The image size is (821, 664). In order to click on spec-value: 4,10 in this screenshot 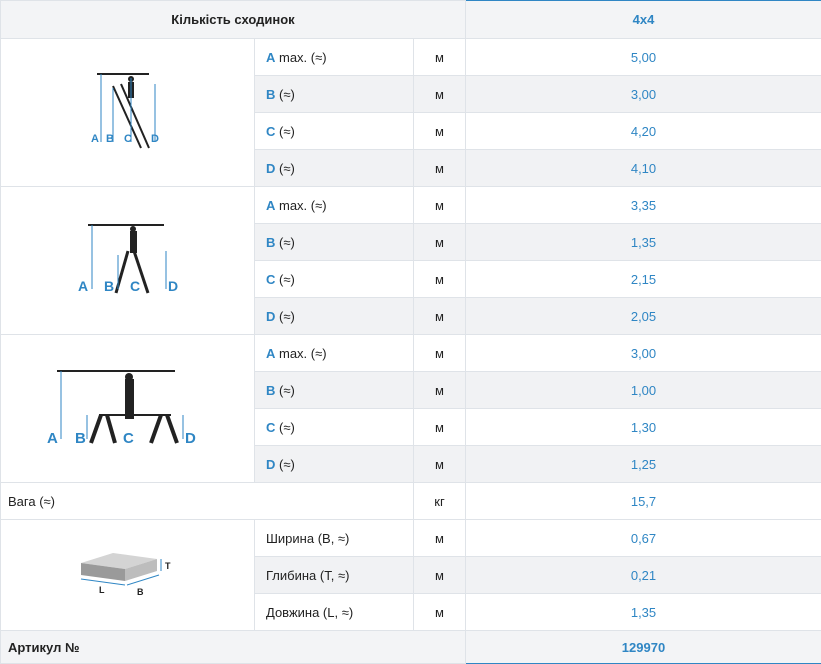, I will do `click(643, 168)`.